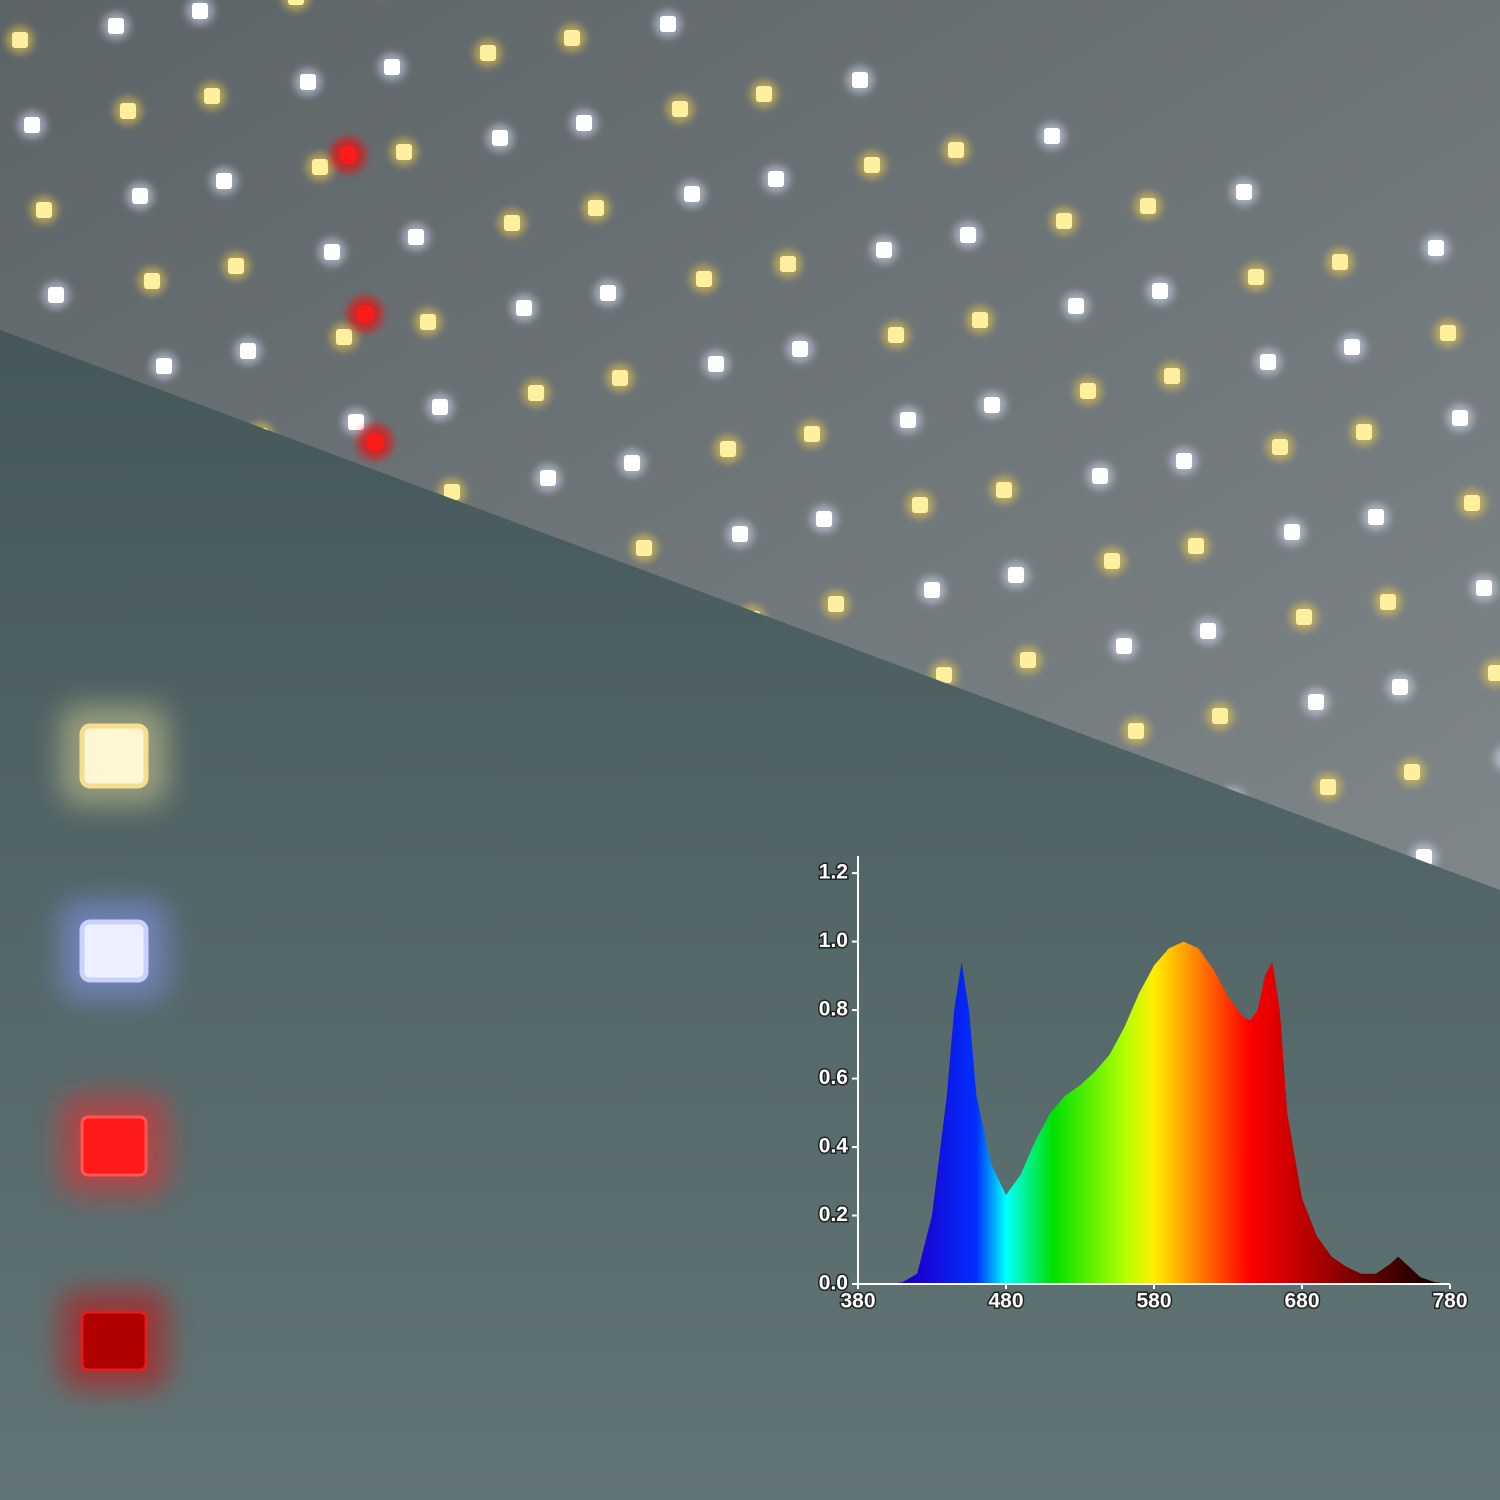 The width and height of the screenshot is (1500, 1500). What do you see at coordinates (1153, 1301) in the screenshot?
I see `x-tick-label: 580` at bounding box center [1153, 1301].